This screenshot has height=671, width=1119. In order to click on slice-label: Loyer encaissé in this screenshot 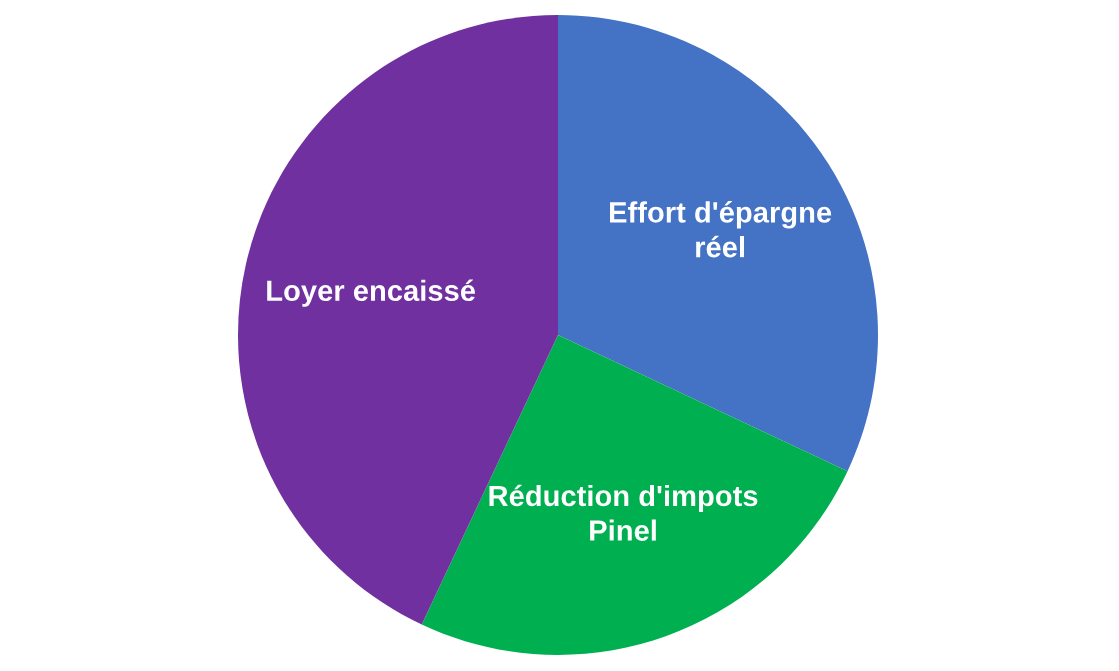, I will do `click(371, 293)`.